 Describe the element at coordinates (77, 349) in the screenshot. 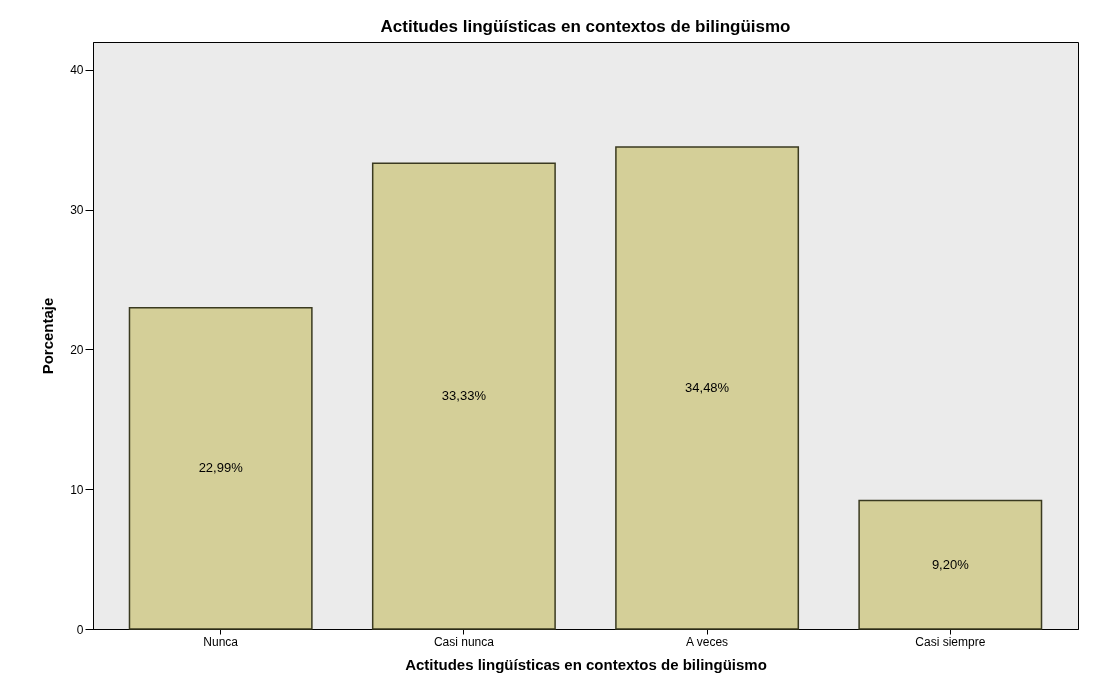

I see `y-tick-label: 20` at that location.